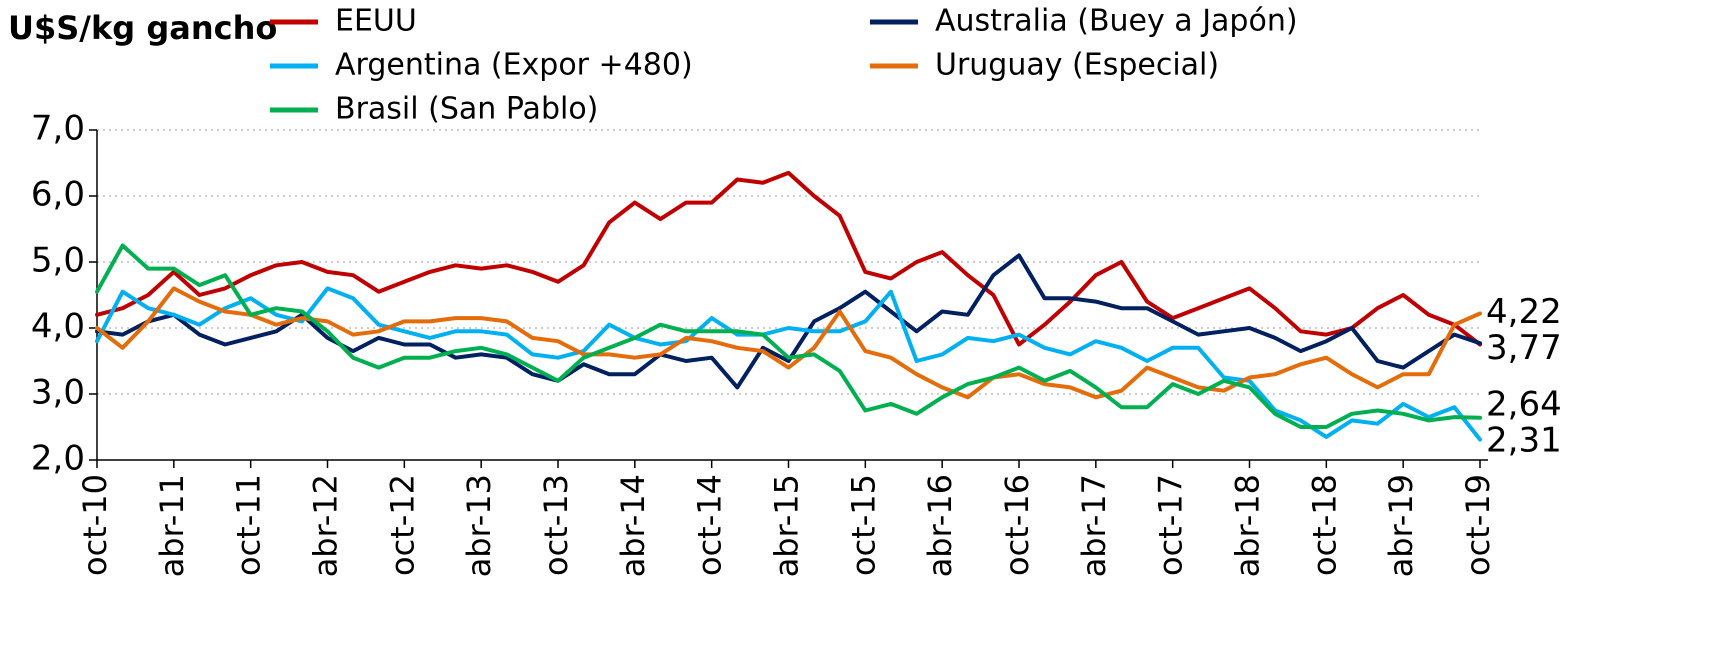 This screenshot has height=654, width=1715. Describe the element at coordinates (58, 261) in the screenshot. I see `y-tick-label: 5,0` at that location.